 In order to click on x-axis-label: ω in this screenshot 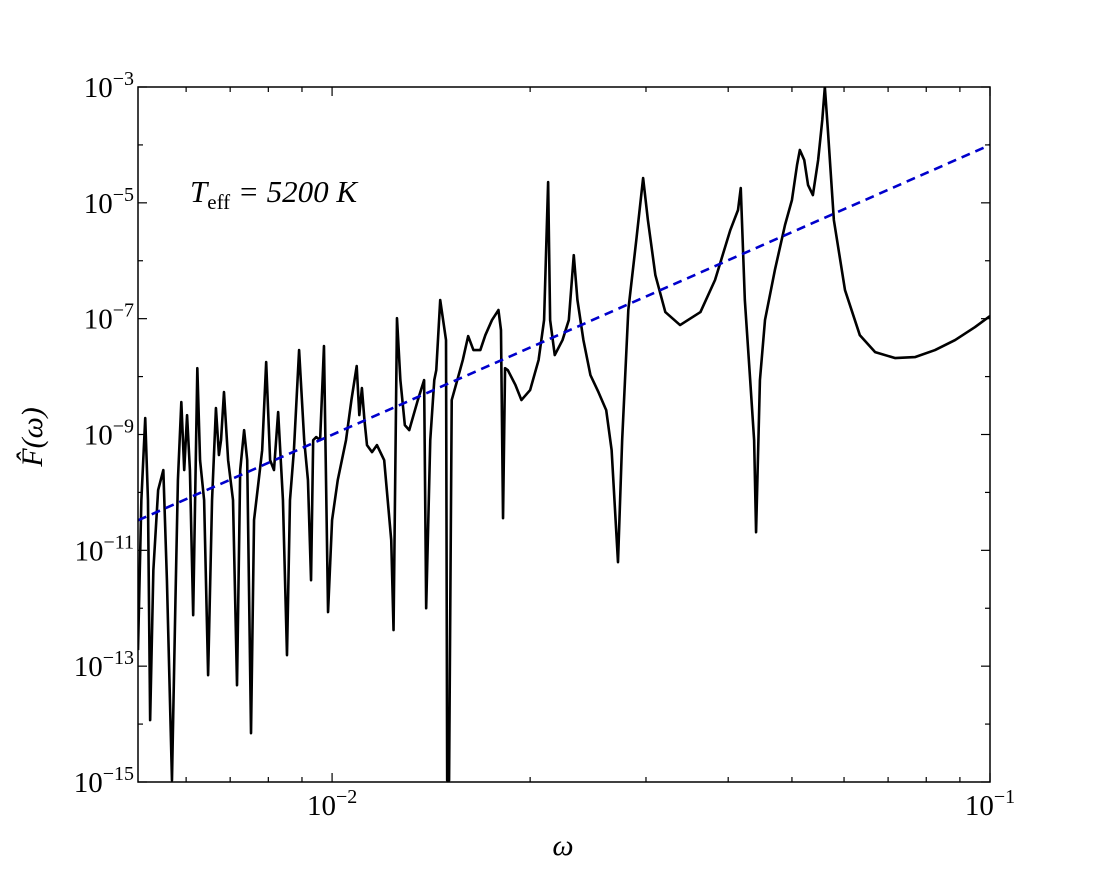, I will do `click(562, 845)`.